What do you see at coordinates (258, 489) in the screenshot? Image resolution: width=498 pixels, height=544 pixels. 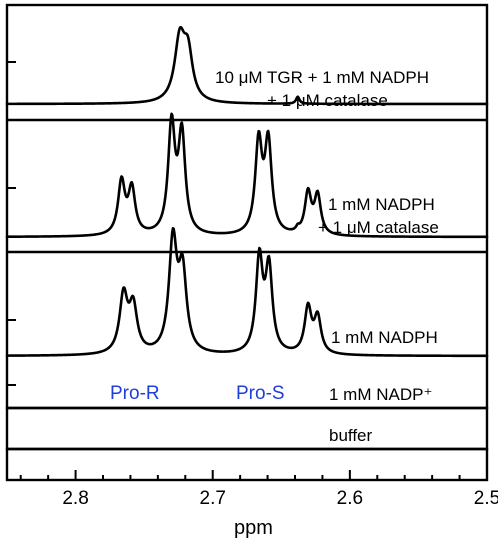 I see `x-axis: 2.8 2.7 2.6 2.5` at bounding box center [258, 489].